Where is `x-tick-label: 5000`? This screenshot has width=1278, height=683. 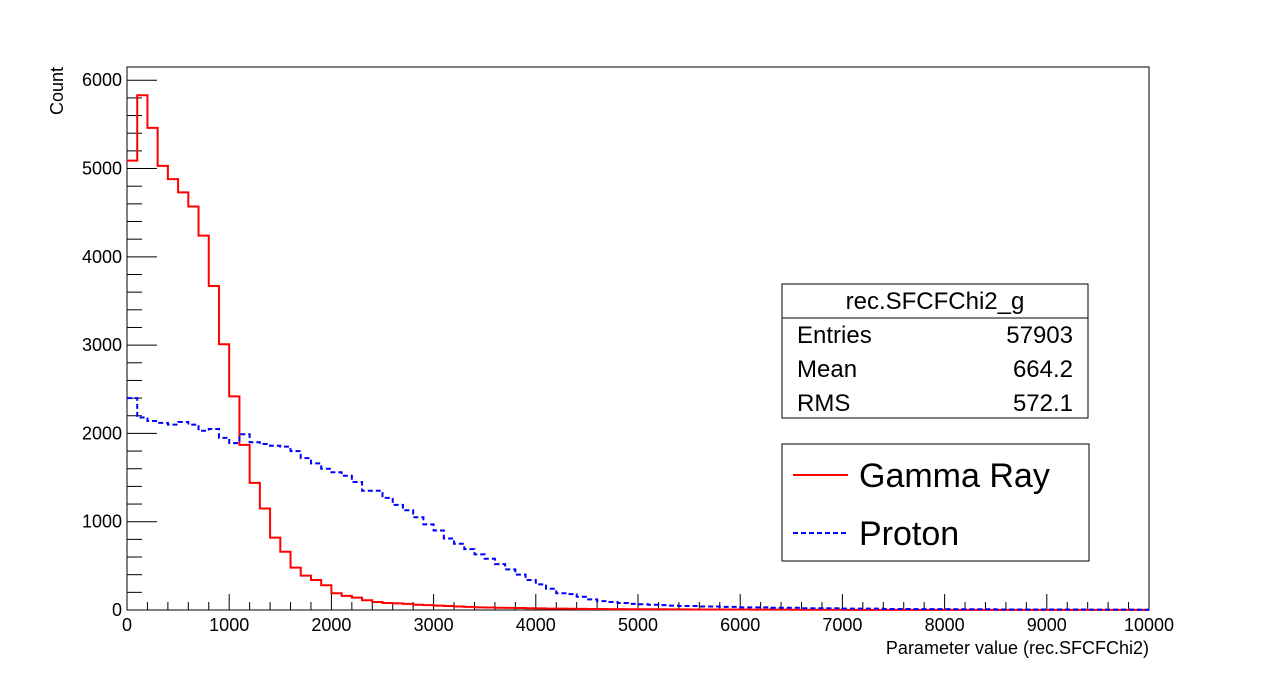
x-tick-label: 5000 is located at coordinates (638, 625).